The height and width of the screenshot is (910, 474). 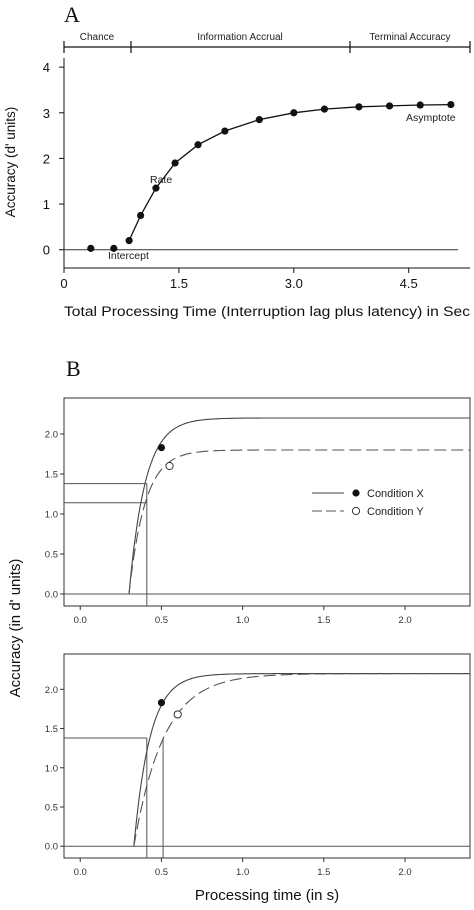 What do you see at coordinates (240, 37) in the screenshot?
I see `phase-label: Information Accrual` at bounding box center [240, 37].